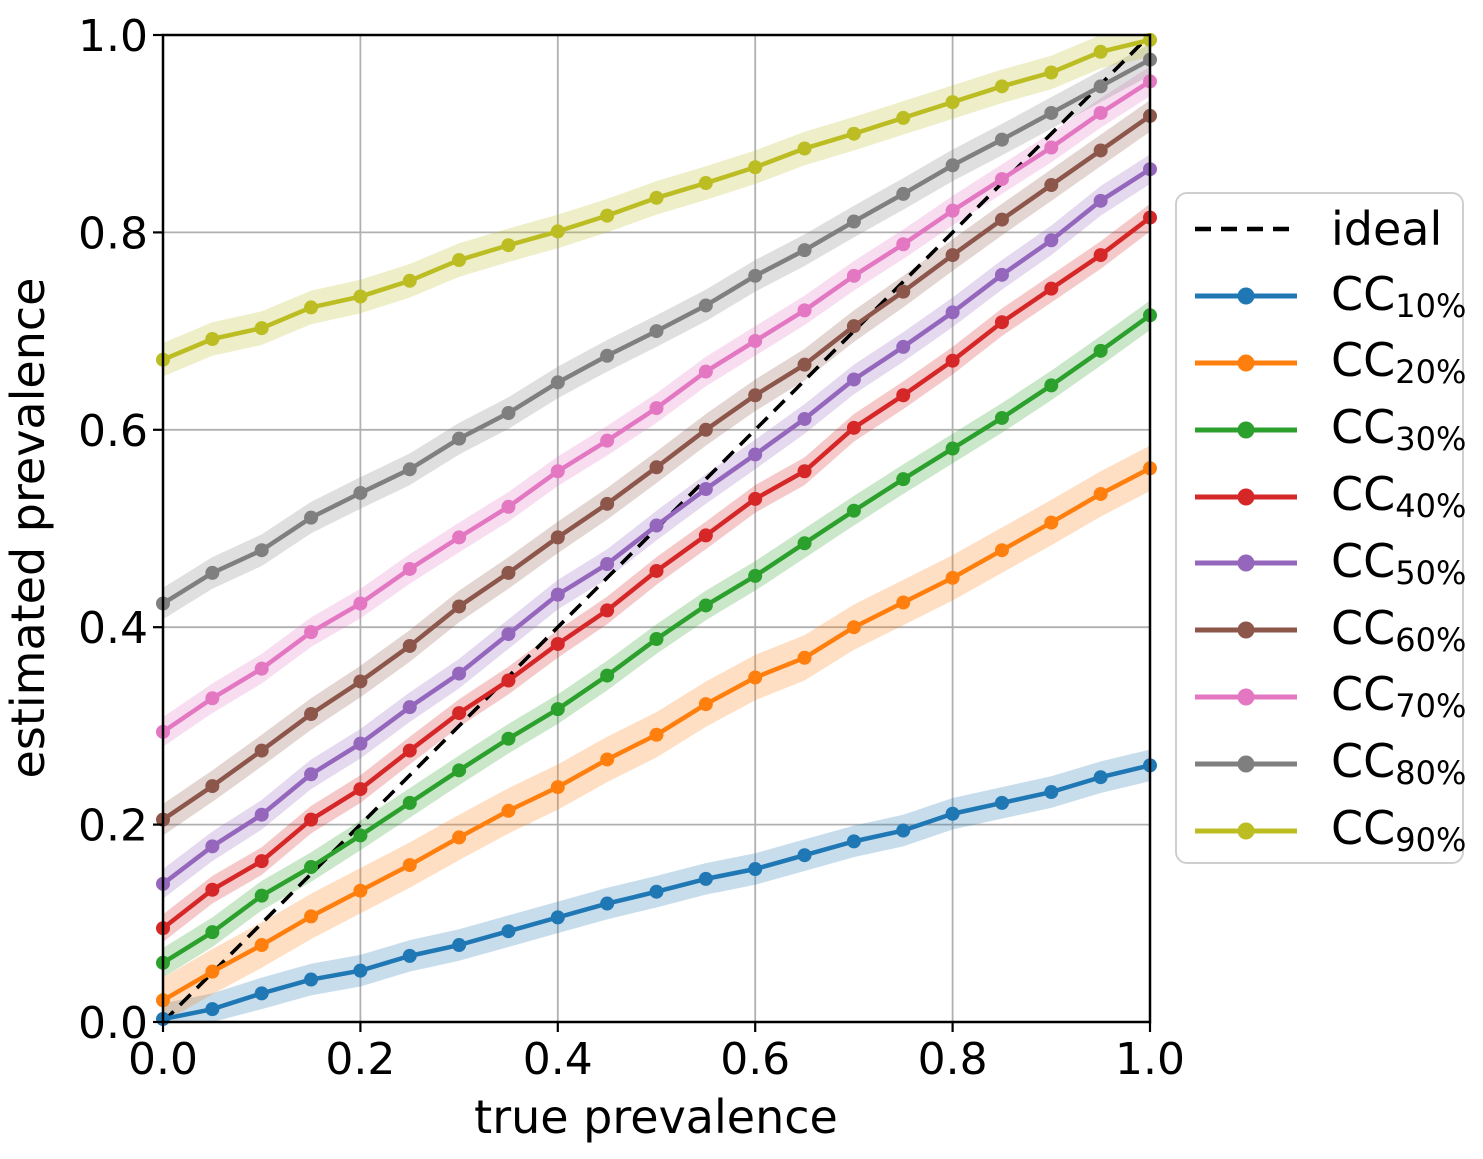  Describe the element at coordinates (113, 431) in the screenshot. I see `y-tick-label: 0.6` at that location.